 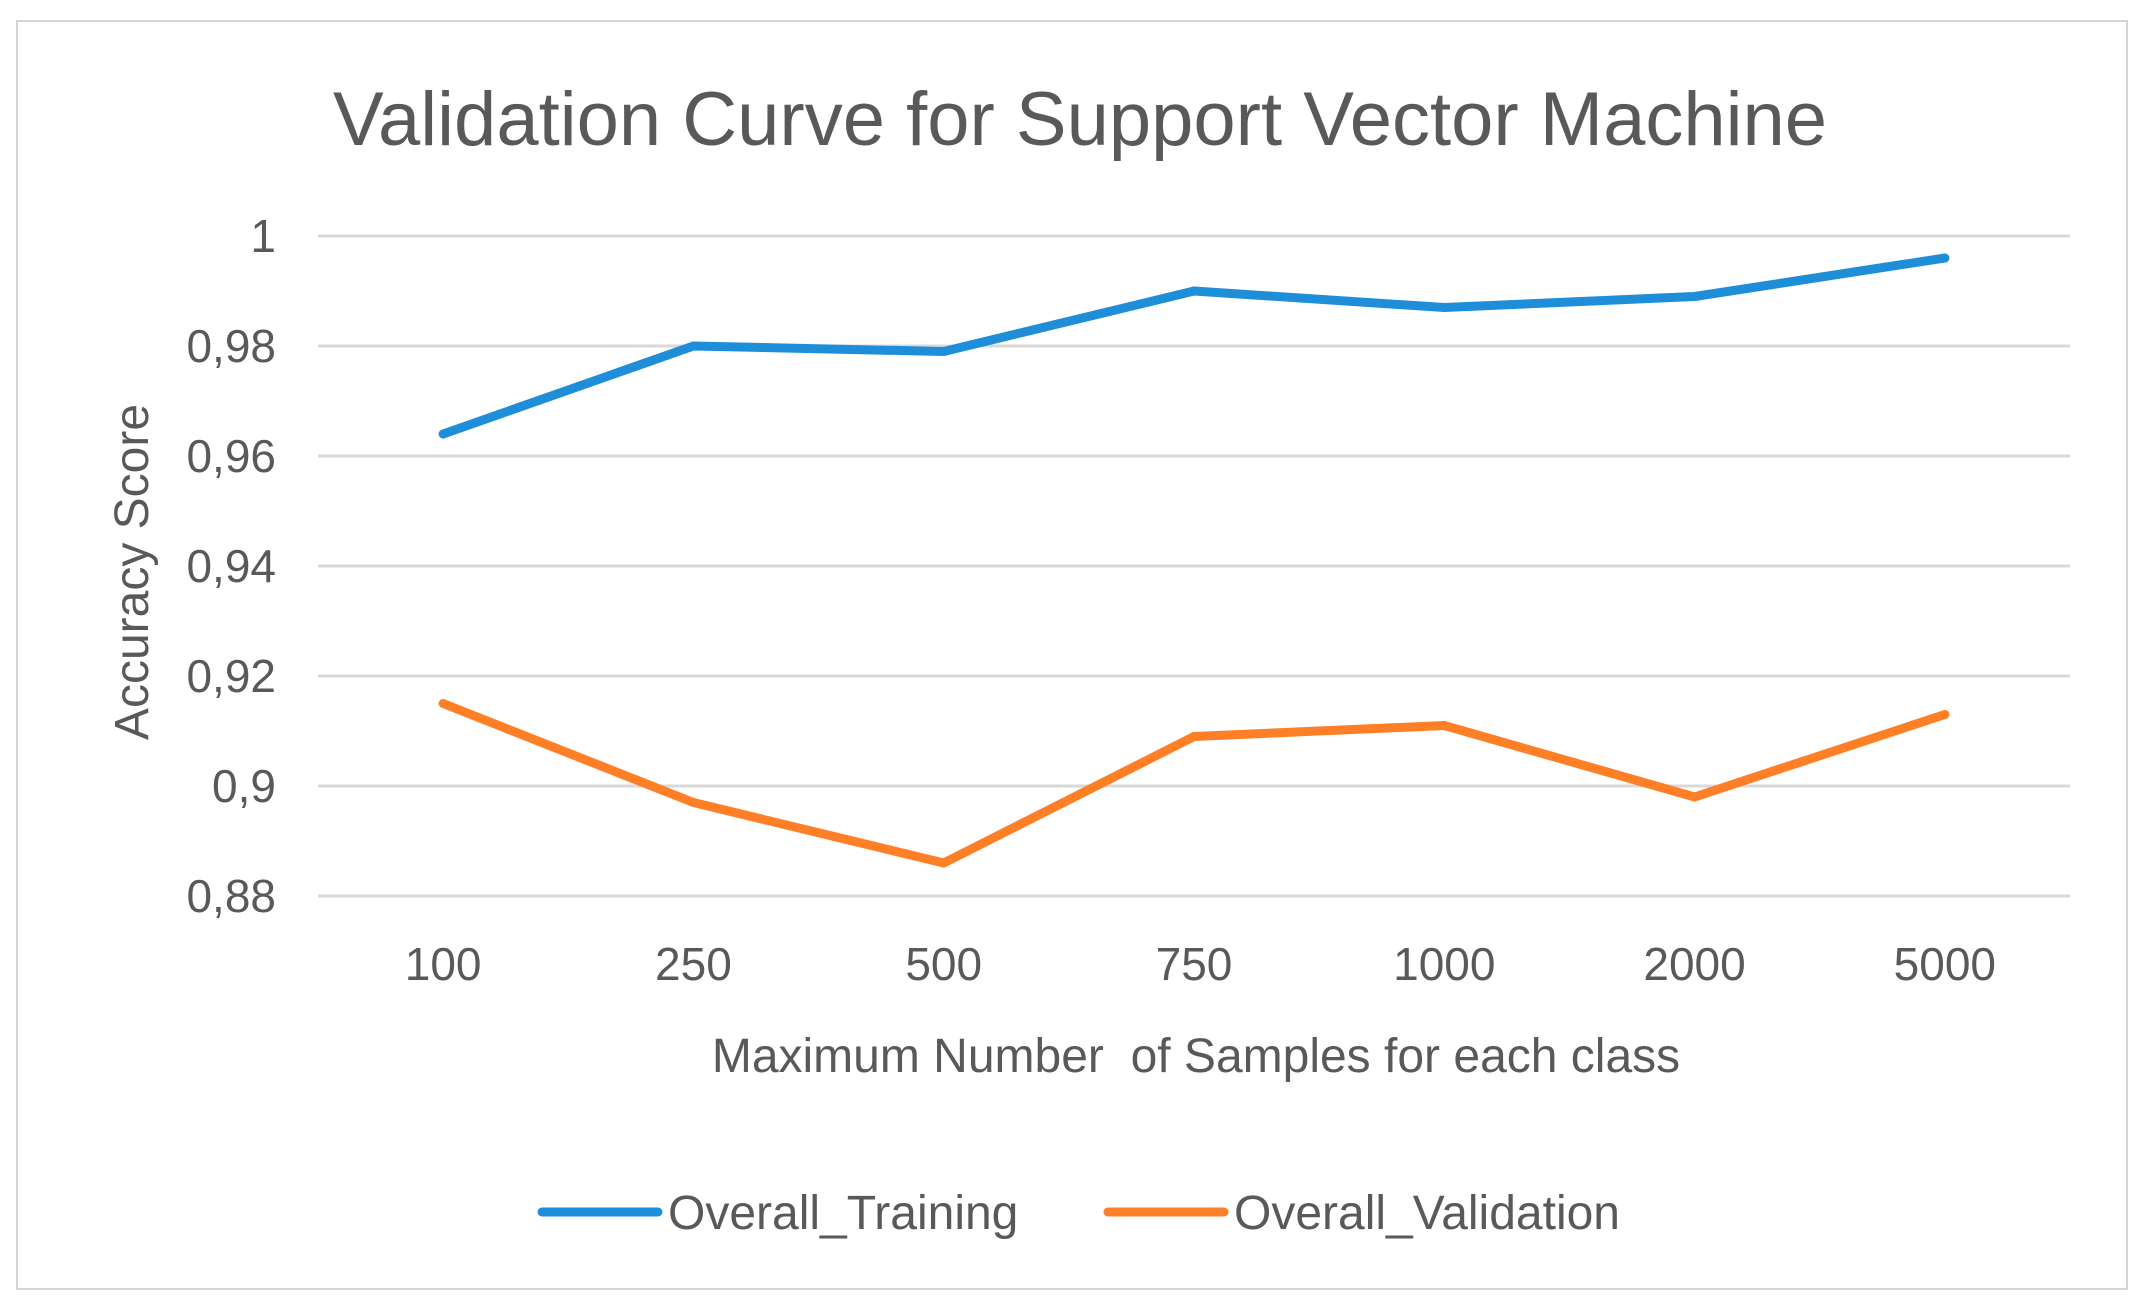 I want to click on x-tick-label: 250, so click(x=693, y=964).